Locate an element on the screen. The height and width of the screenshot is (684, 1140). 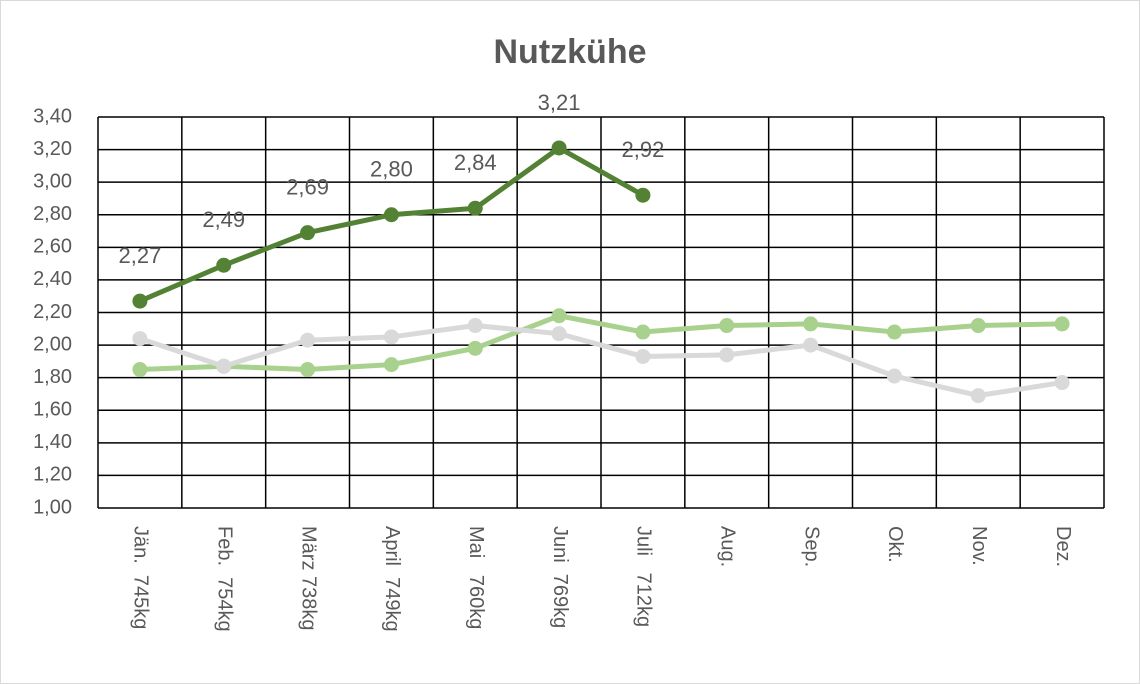
x-tick-label: Feb. 754kg is located at coordinates (224, 579).